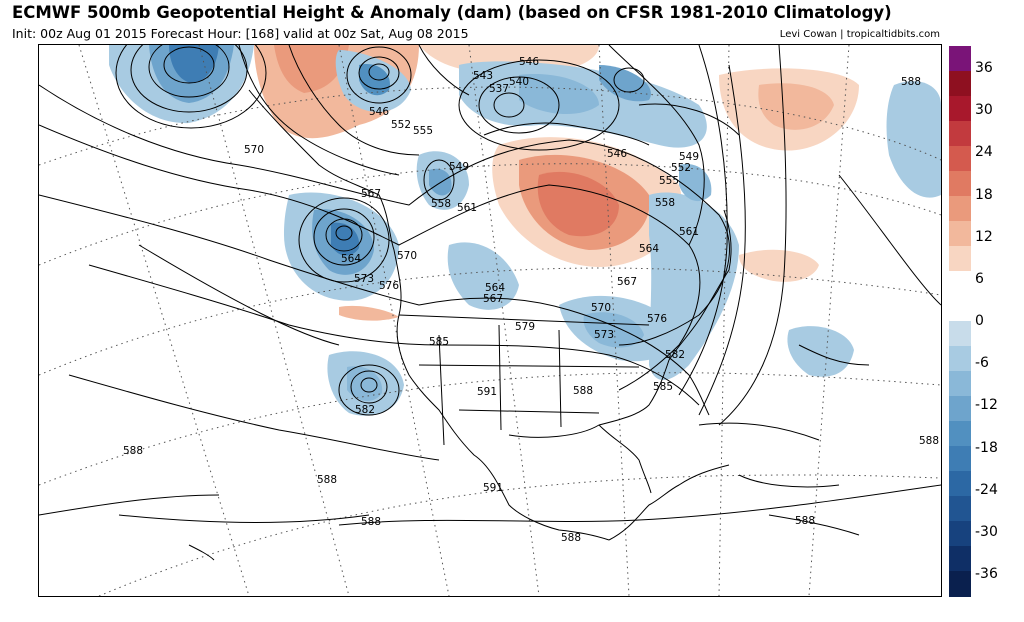 This screenshot has width=1024, height=622. I want to click on contour-label-28: 579, so click(525, 327).